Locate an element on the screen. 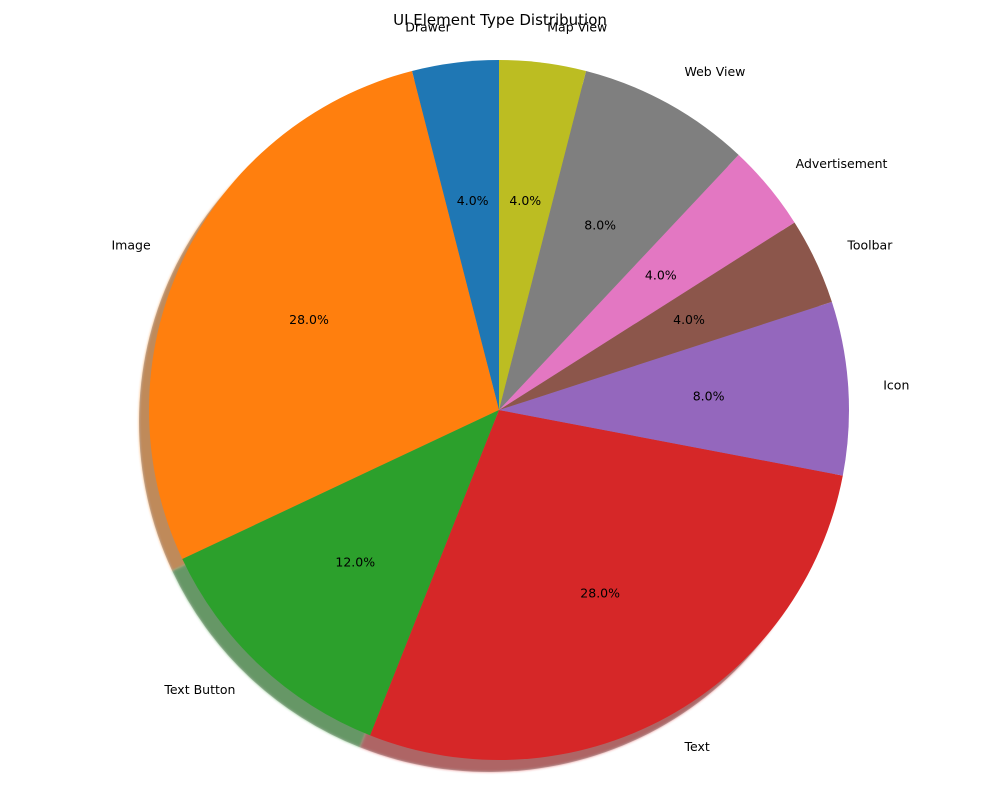 The image size is (1000, 800). pie-slice-advertisement is located at coordinates (647, 282).